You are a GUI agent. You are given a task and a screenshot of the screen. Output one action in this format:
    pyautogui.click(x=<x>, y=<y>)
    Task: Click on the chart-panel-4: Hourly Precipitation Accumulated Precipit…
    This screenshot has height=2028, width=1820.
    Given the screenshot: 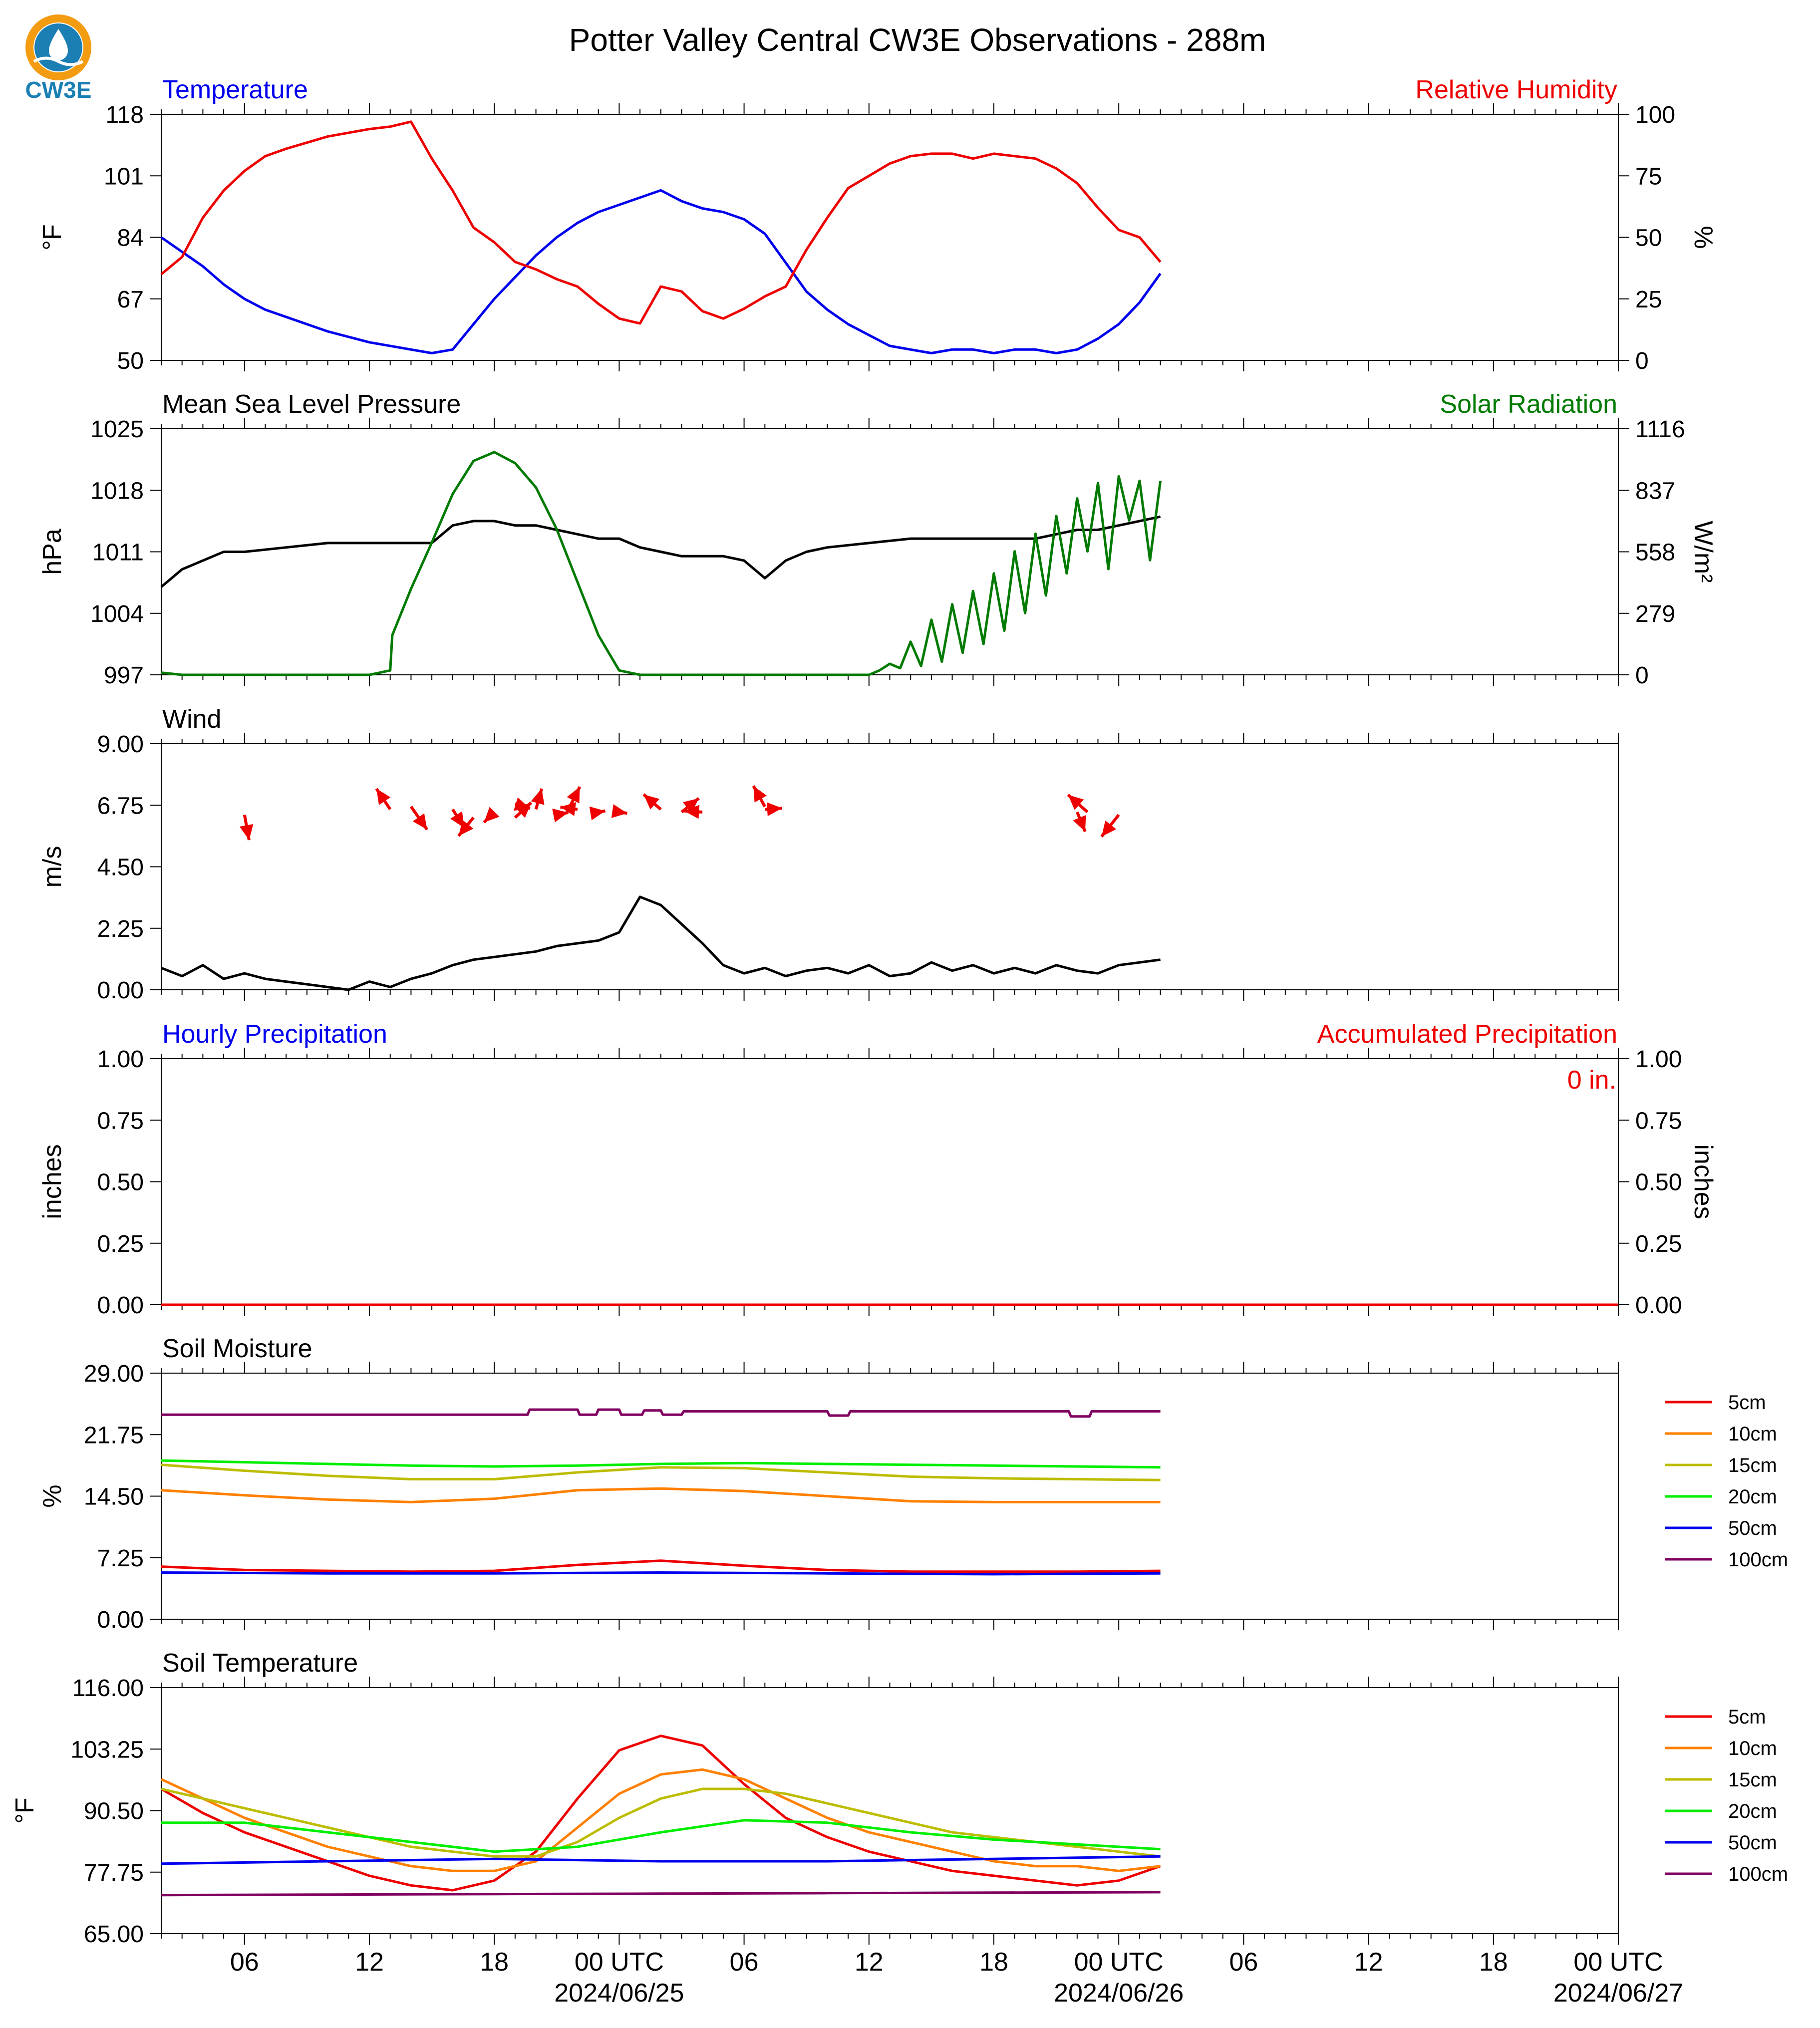 What is the action you would take?
    pyautogui.click(x=878, y=1169)
    